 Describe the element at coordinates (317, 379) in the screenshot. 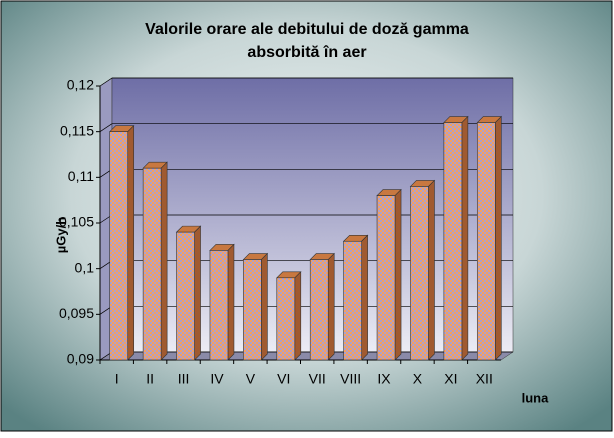

I see `x-tick-label: VII` at that location.